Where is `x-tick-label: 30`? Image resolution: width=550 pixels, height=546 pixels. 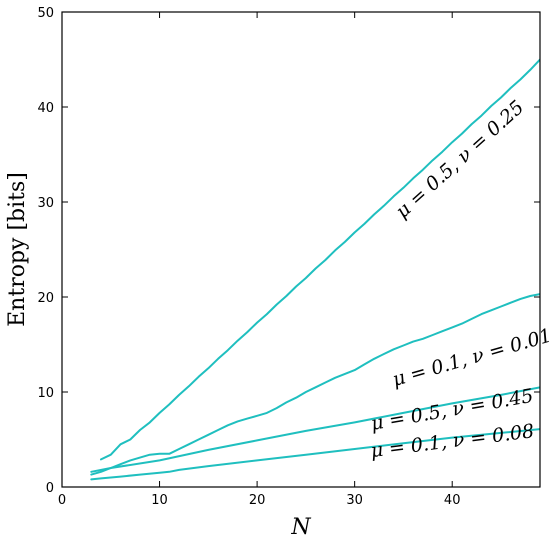 x-tick-label: 30 is located at coordinates (354, 500).